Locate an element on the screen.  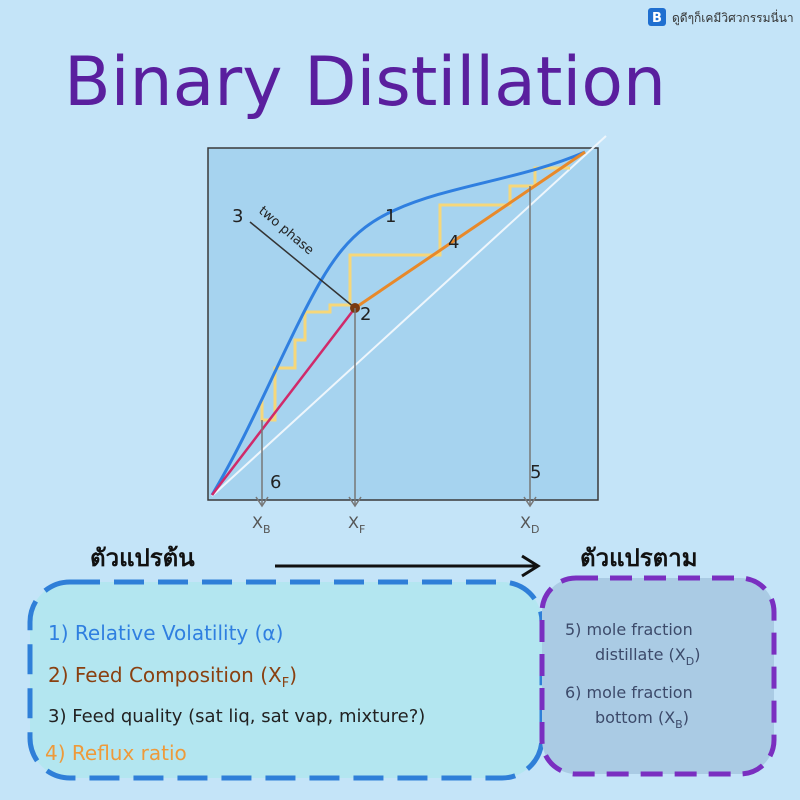
axis-xf: XF is located at coordinates (356, 524).